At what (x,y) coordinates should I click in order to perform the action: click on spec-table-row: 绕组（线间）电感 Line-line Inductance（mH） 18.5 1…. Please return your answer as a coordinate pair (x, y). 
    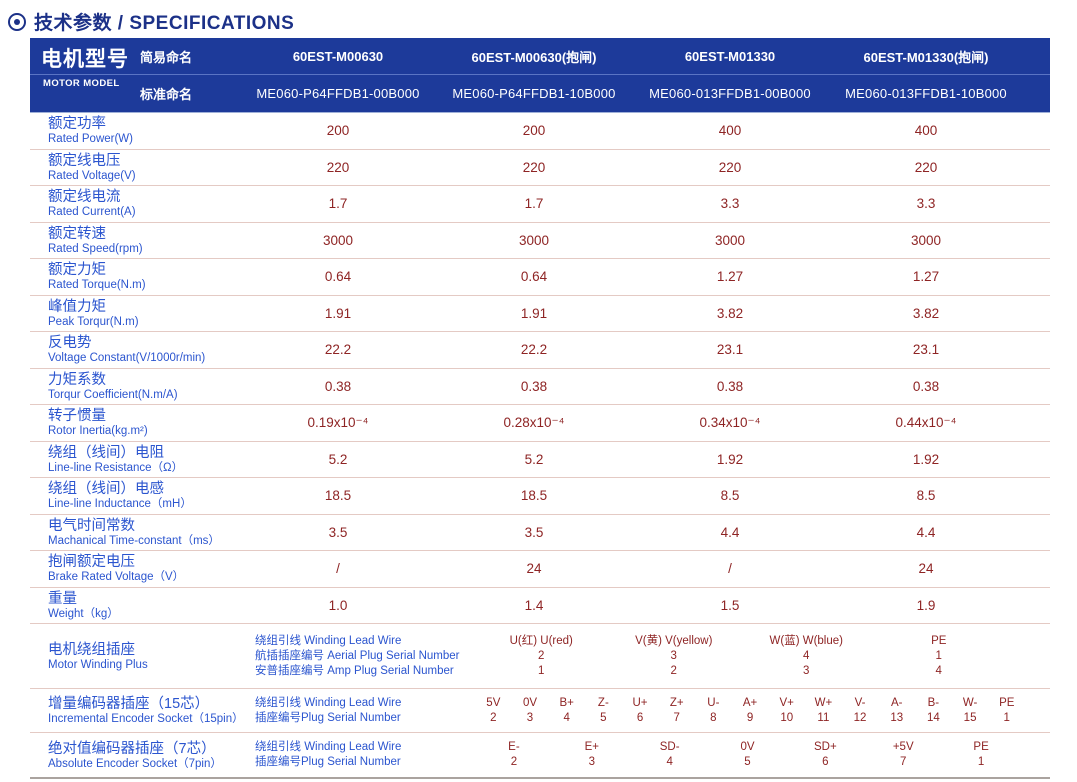
    Looking at the image, I should click on (540, 496).